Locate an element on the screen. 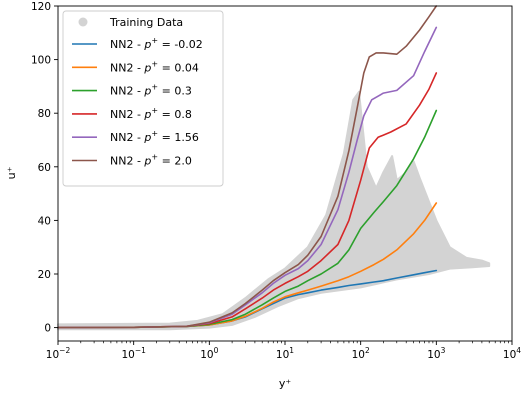 This screenshot has height=395, width=526. y-tick-label: 80 is located at coordinates (44, 114).